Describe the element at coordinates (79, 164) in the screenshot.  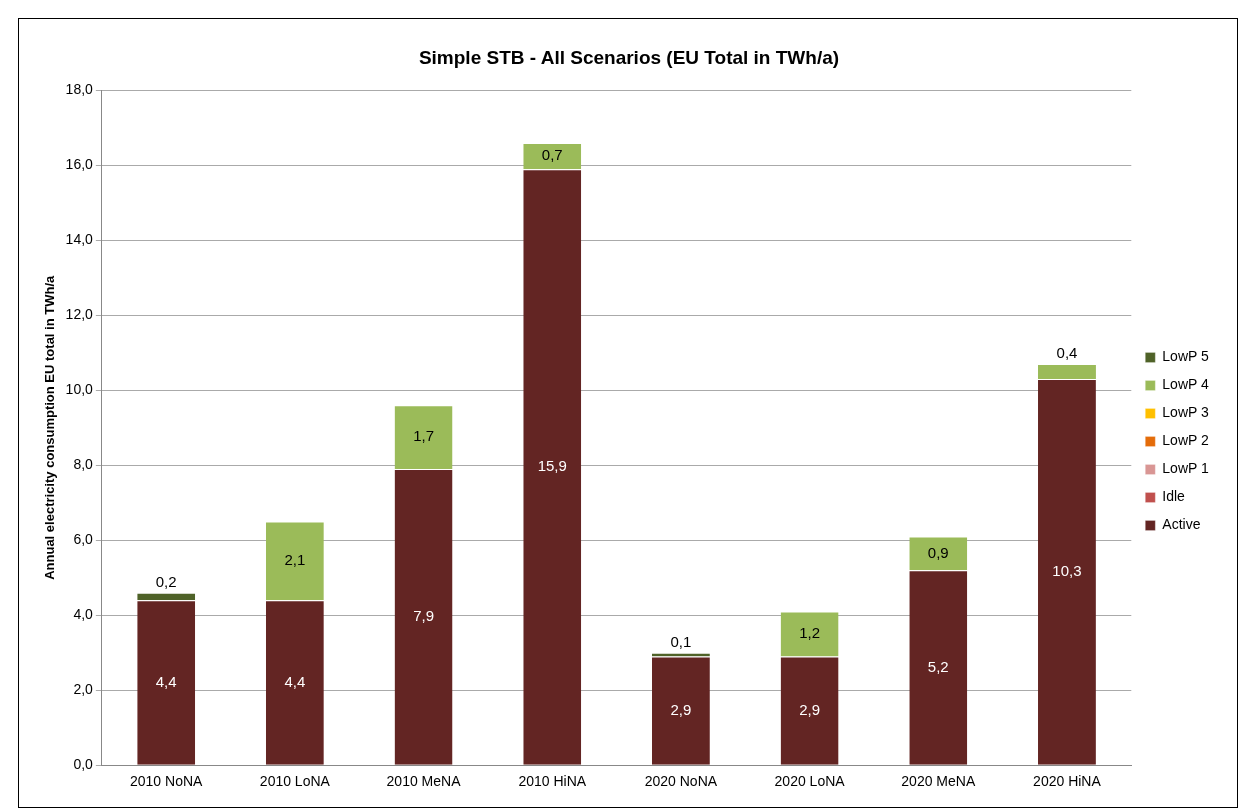
I see `y-tick-label: 16,0` at that location.